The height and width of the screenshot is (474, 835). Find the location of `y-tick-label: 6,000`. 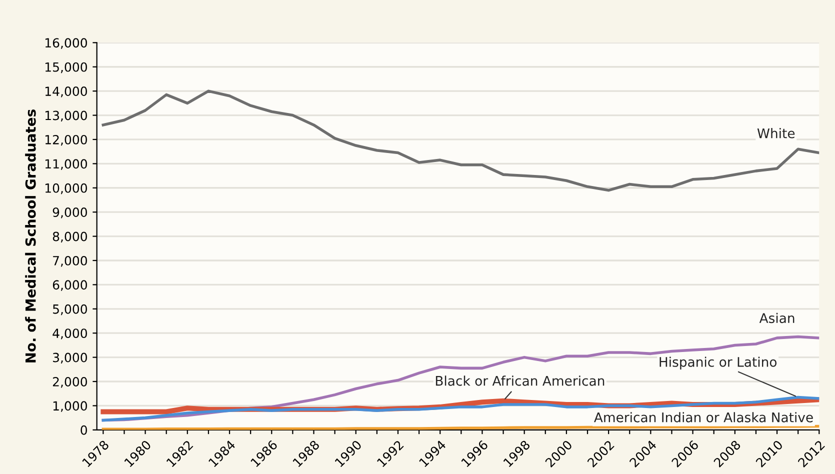

y-tick-label: 6,000 is located at coordinates (69, 285).